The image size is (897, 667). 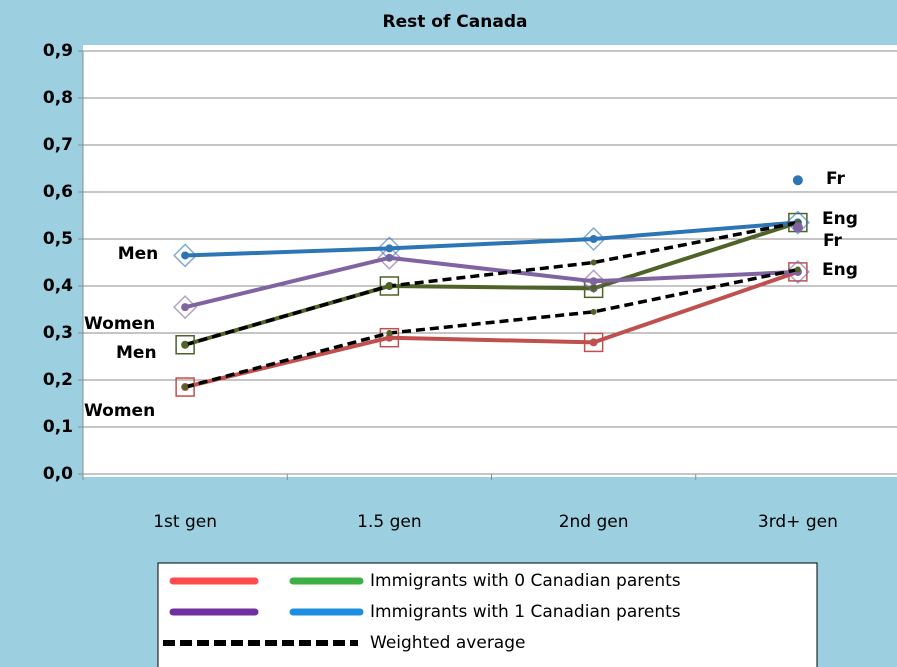 What do you see at coordinates (58, 427) in the screenshot?
I see `y-tick-label: 0,1` at bounding box center [58, 427].